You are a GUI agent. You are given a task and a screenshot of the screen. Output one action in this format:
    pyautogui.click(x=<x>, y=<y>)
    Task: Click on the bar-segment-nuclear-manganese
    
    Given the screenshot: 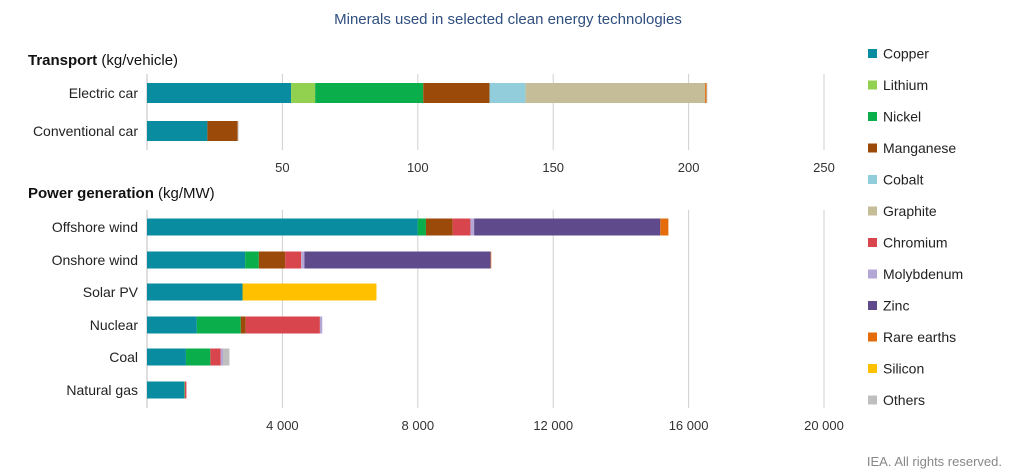 What is the action you would take?
    pyautogui.click(x=243, y=325)
    